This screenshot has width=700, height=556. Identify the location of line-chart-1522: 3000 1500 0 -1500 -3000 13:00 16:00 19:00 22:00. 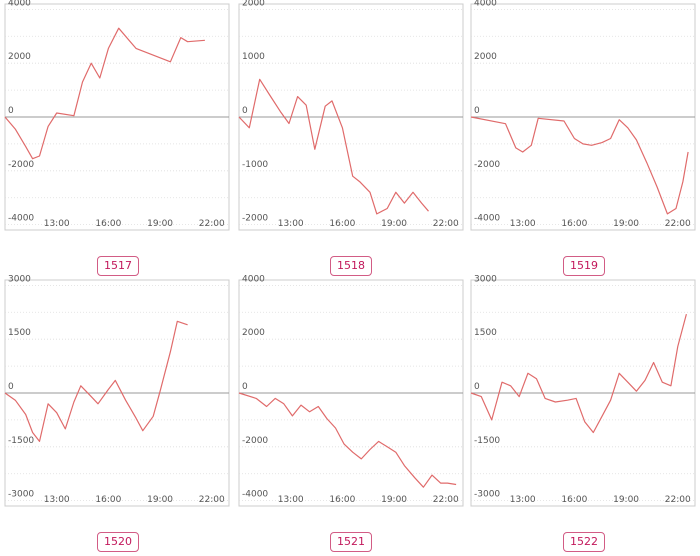
(583, 390).